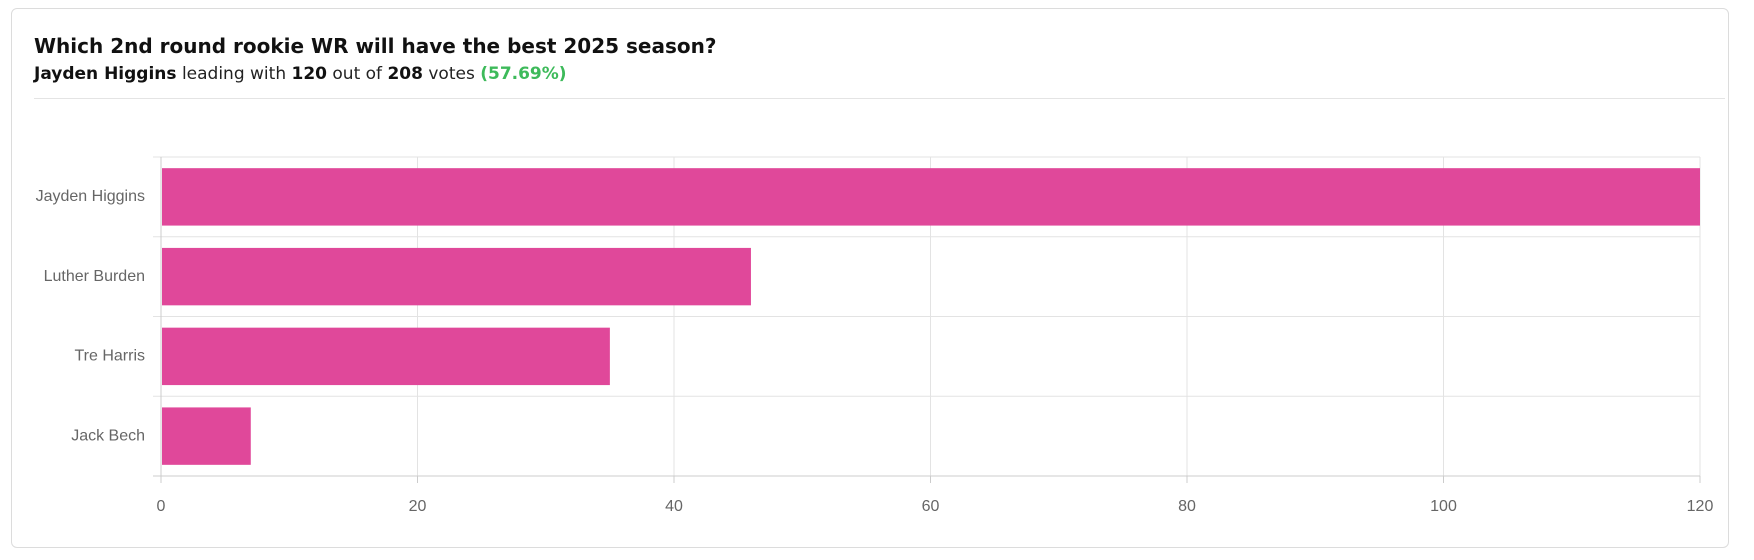 The width and height of the screenshot is (1754, 560). What do you see at coordinates (309, 74) in the screenshot?
I see `leader-votes: 120` at bounding box center [309, 74].